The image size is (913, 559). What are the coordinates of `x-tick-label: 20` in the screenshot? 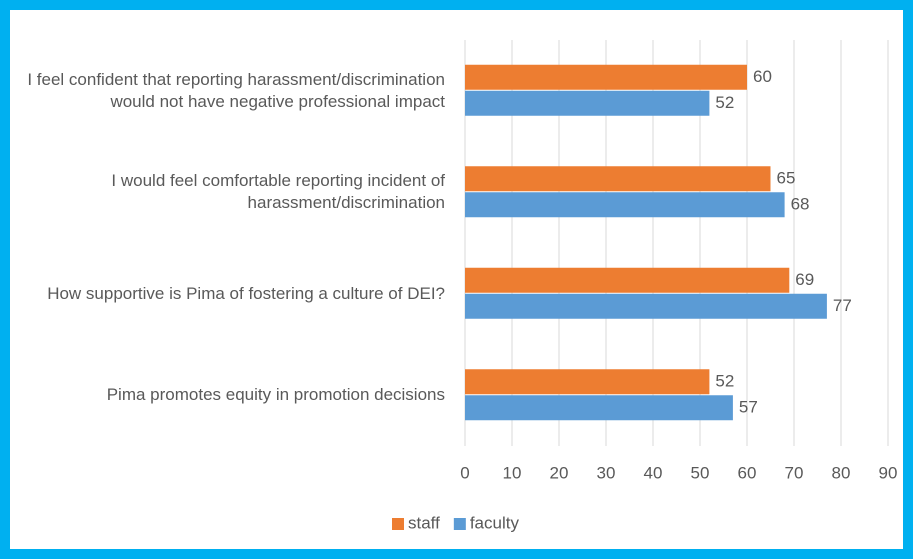 It's located at (559, 472).